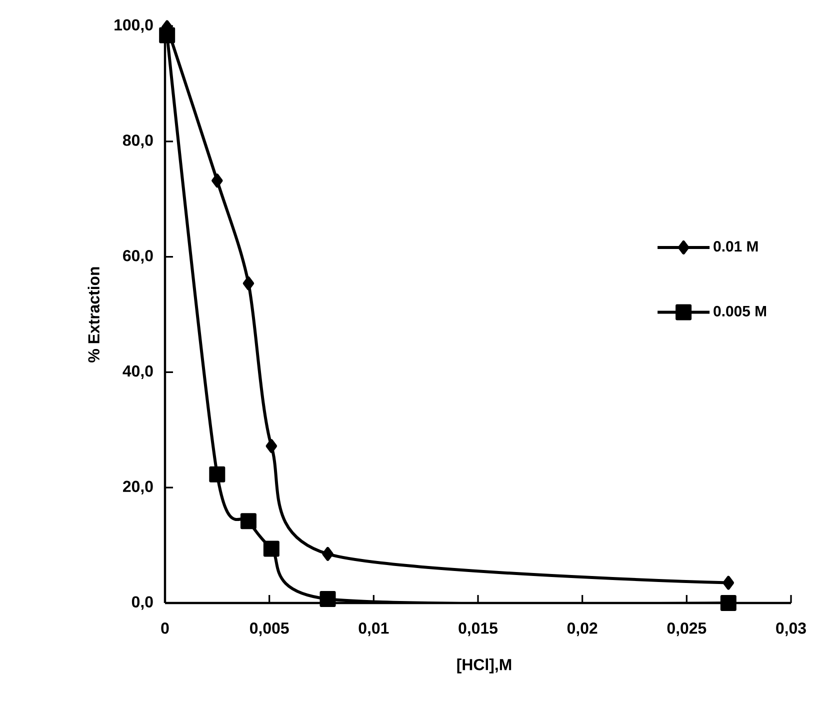  Describe the element at coordinates (478, 629) in the screenshot. I see `x-tick-label: 0,015` at that location.